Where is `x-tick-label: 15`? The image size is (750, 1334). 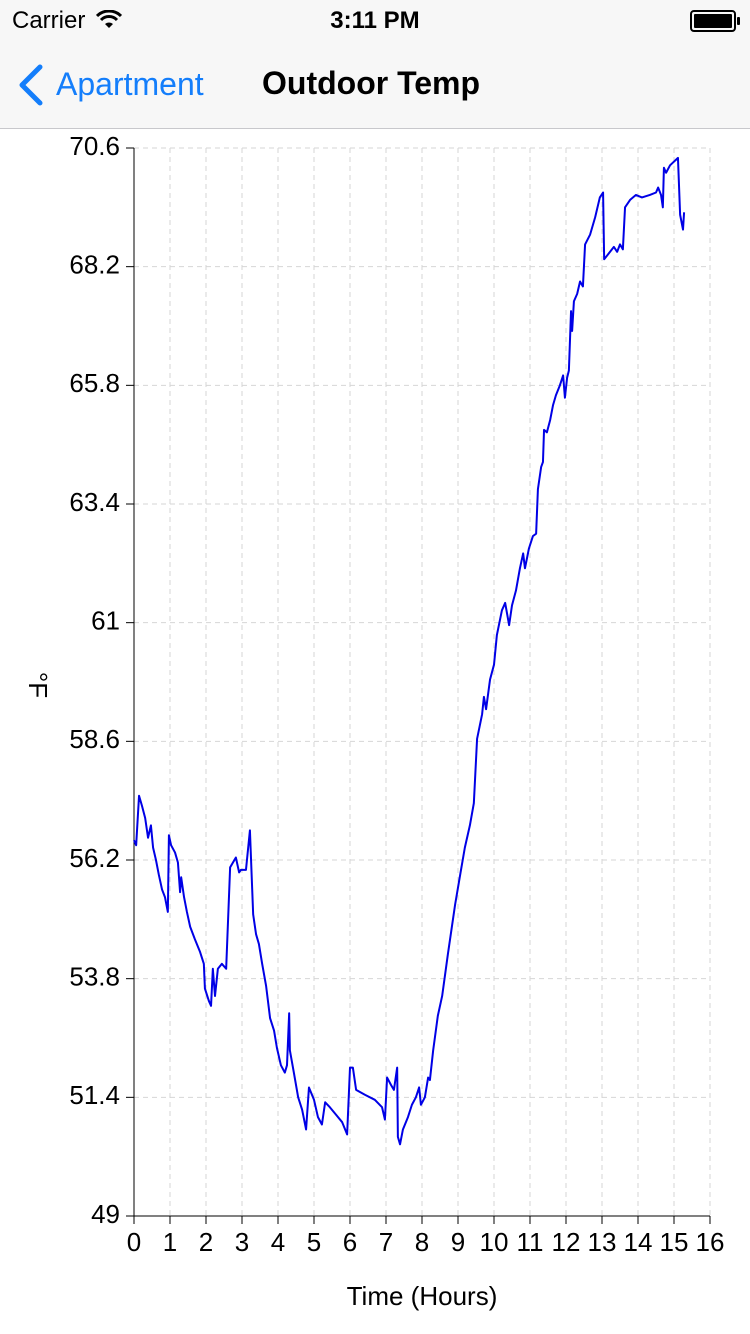
x-tick-label: 15 is located at coordinates (674, 1242).